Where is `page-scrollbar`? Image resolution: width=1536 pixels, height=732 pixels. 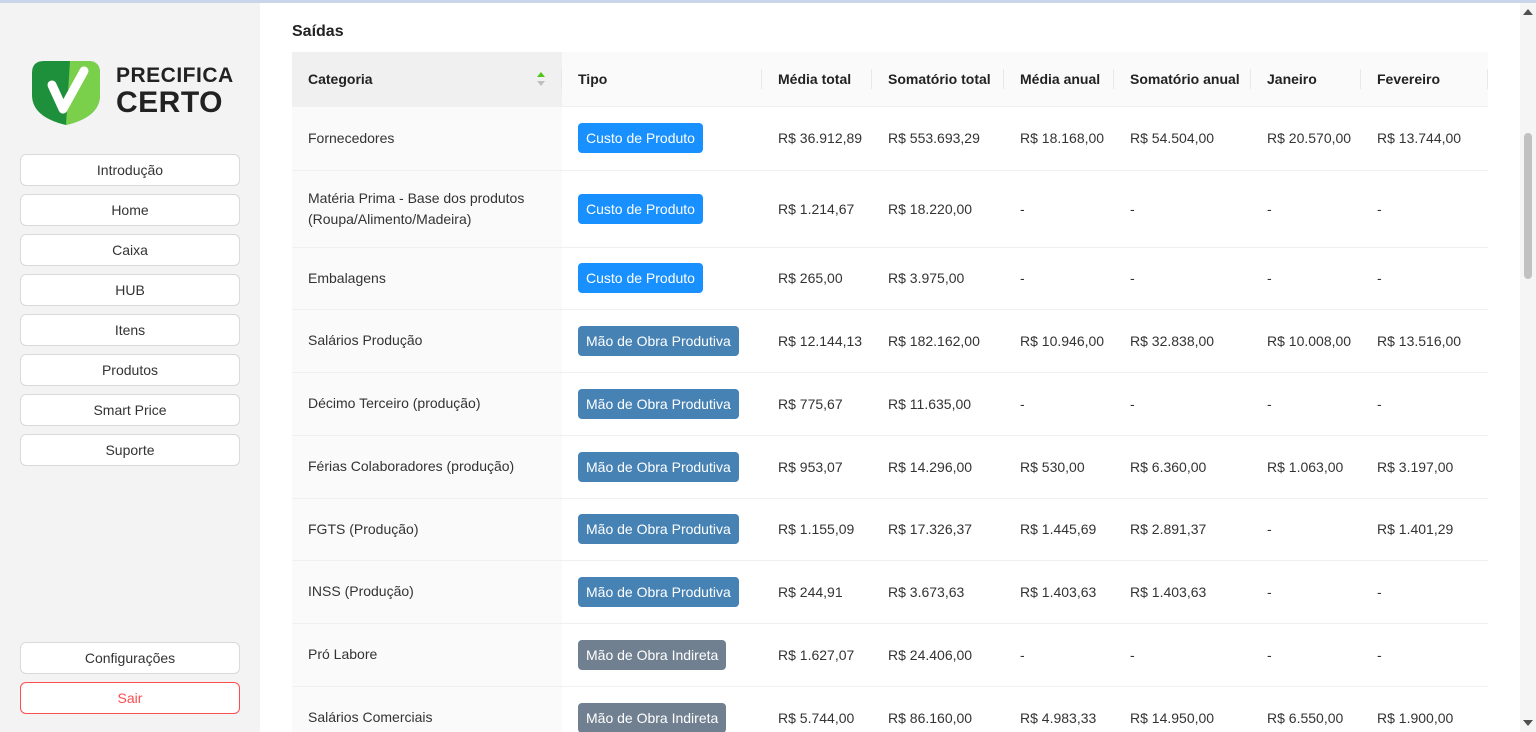
page-scrollbar is located at coordinates (1528, 367).